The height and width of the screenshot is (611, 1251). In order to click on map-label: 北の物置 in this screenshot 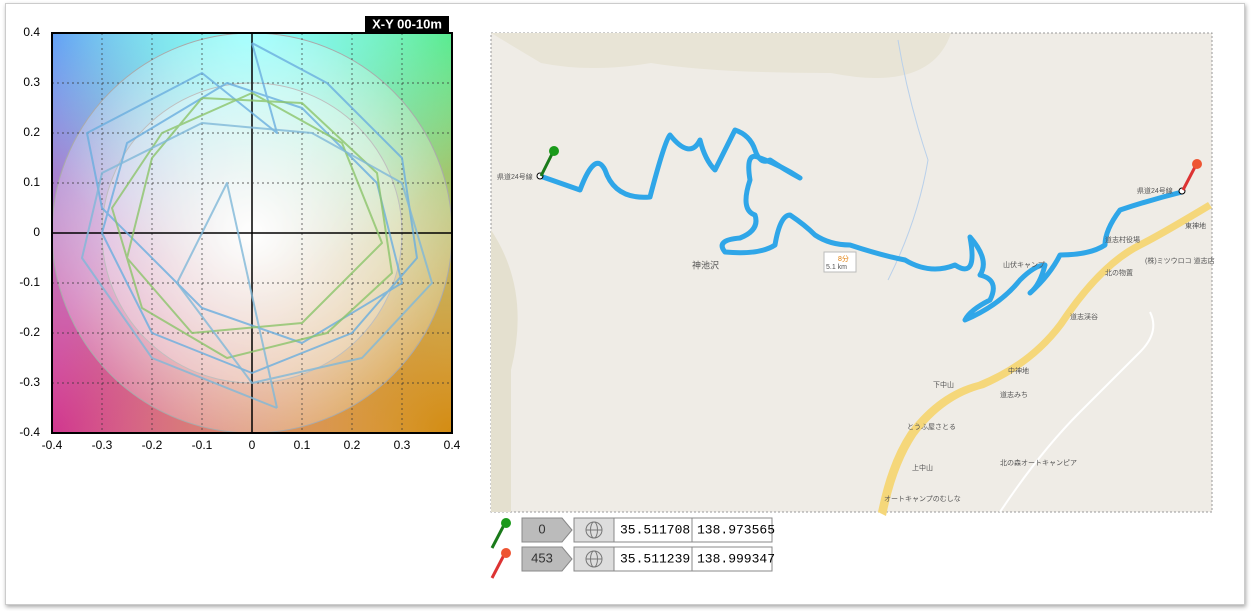, I will do `click(1119, 272)`.